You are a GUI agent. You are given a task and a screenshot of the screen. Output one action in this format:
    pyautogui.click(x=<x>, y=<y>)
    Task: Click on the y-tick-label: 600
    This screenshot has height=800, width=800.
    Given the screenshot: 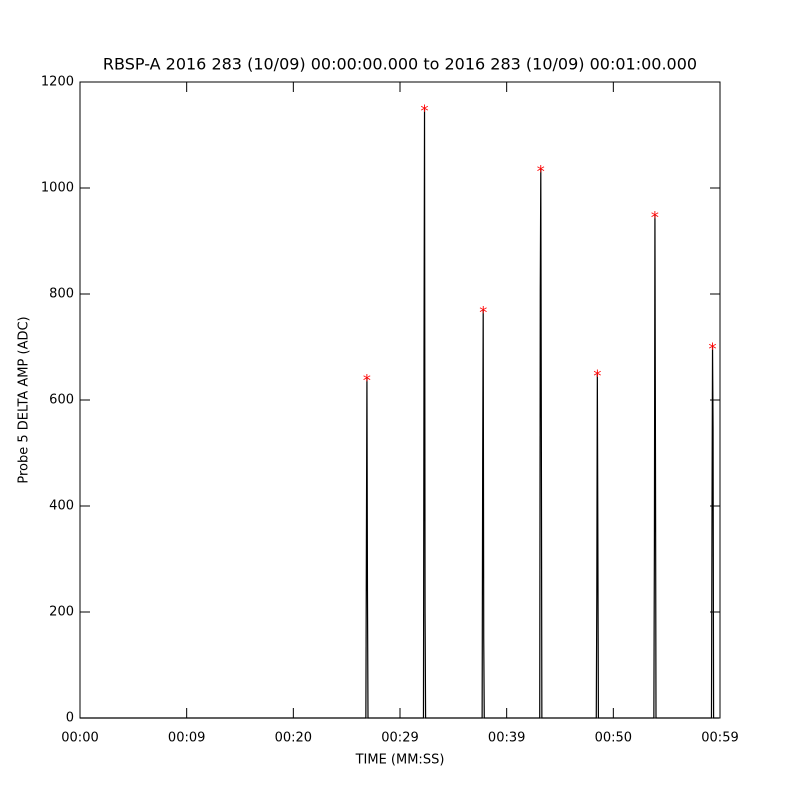 What is the action you would take?
    pyautogui.click(x=61, y=400)
    